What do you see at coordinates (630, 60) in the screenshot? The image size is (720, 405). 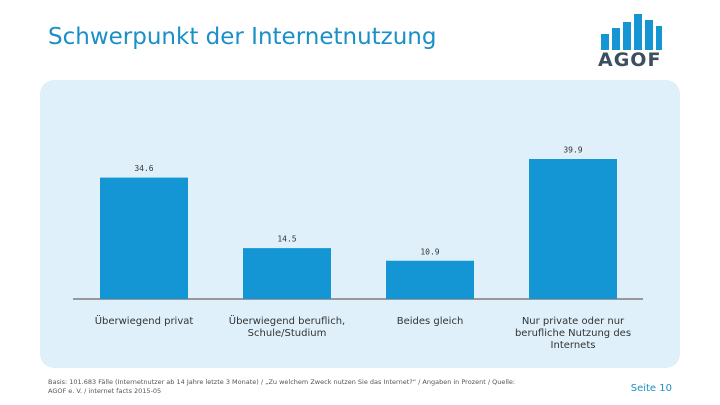 I see `logo: AGOF` at bounding box center [630, 60].